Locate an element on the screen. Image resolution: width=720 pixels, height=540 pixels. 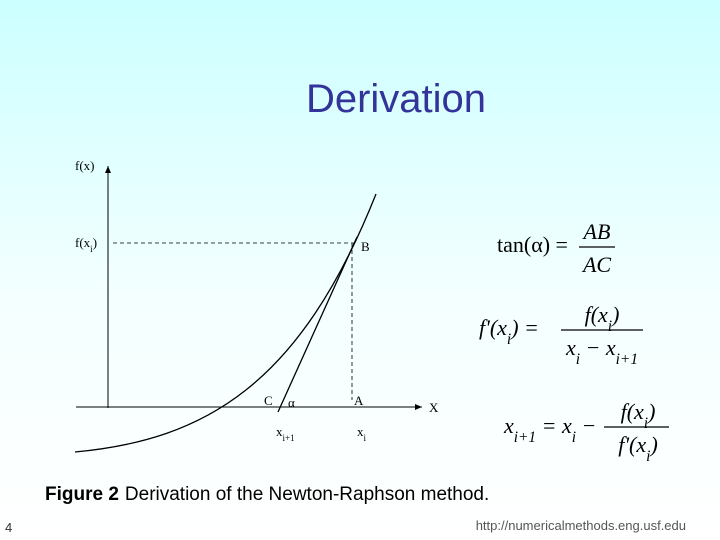
caption-label: Figure 2 is located at coordinates (82, 494).